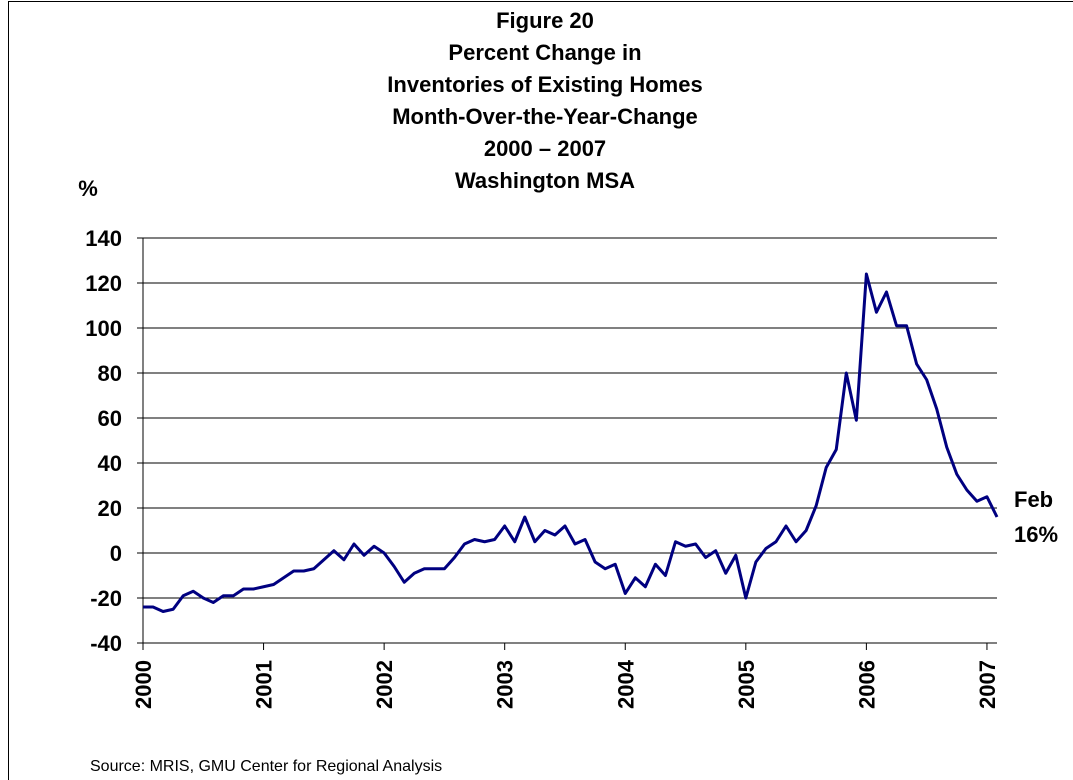 The height and width of the screenshot is (780, 1073). Describe the element at coordinates (106, 643) in the screenshot. I see `y-tick-label: -40` at that location.